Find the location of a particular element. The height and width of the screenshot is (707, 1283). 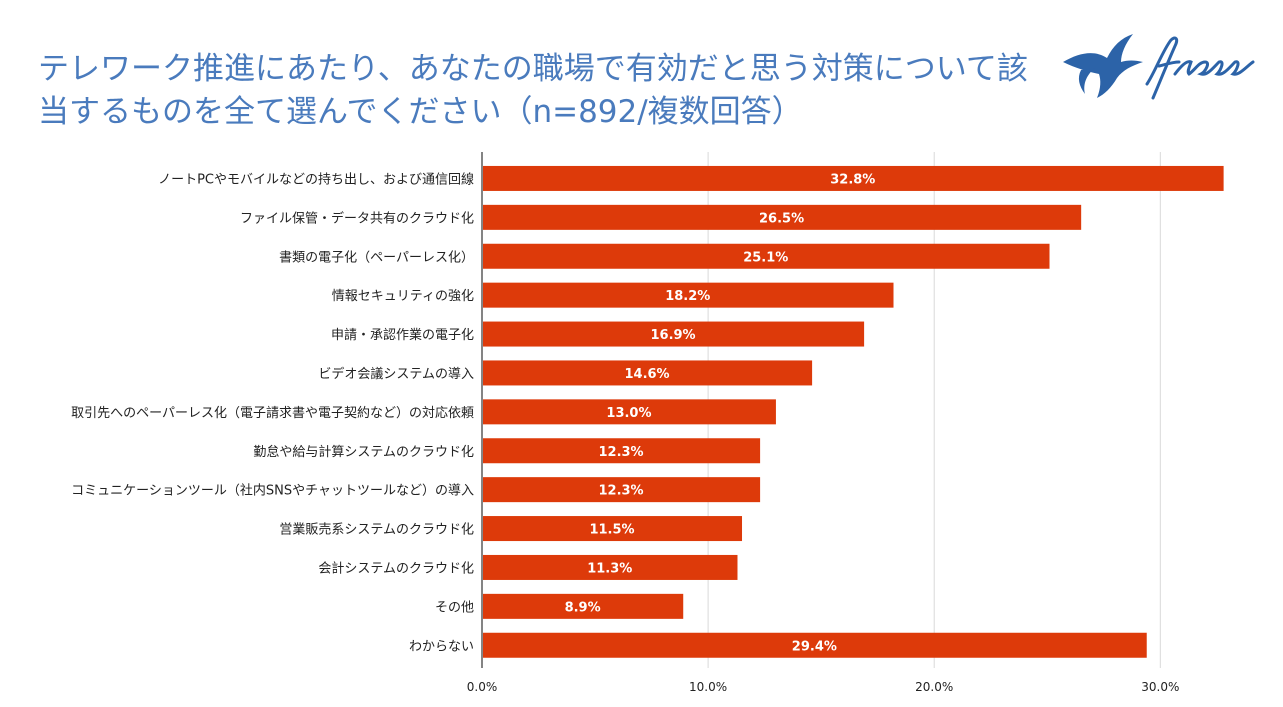

x-tick-label: 0.0% is located at coordinates (482, 687).